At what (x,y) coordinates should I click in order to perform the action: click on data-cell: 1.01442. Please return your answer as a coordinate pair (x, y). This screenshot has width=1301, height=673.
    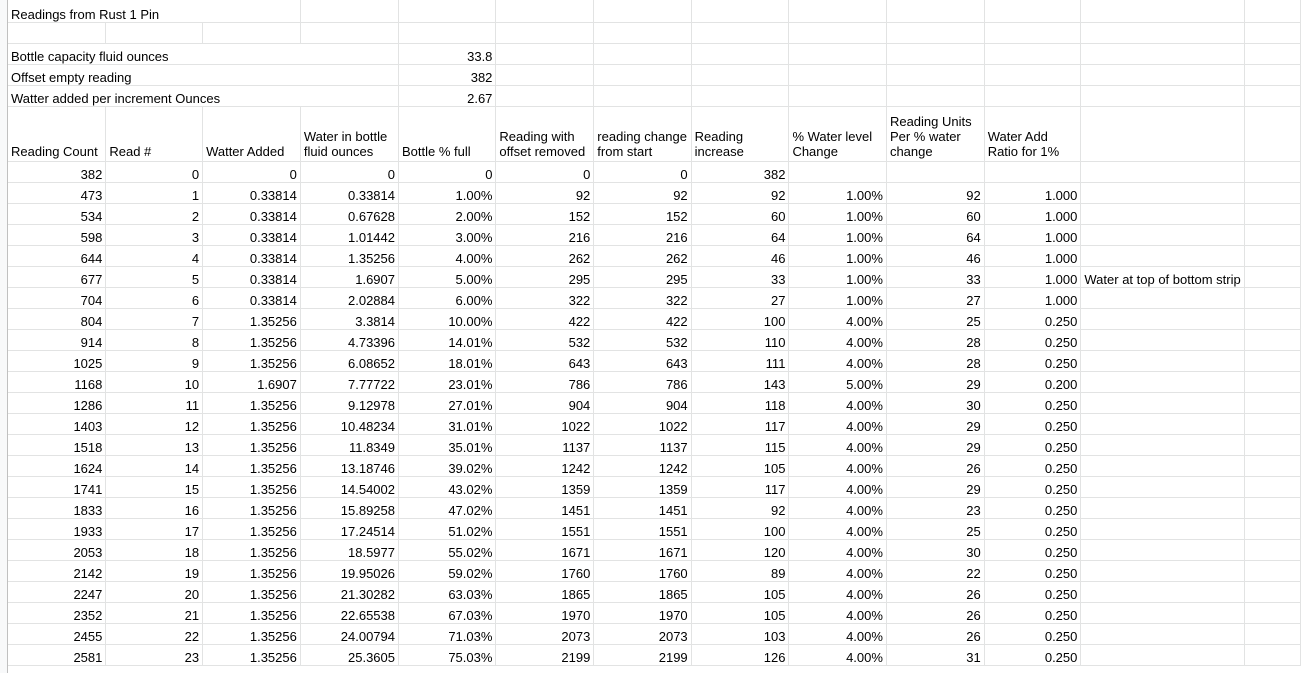
    Looking at the image, I should click on (350, 235).